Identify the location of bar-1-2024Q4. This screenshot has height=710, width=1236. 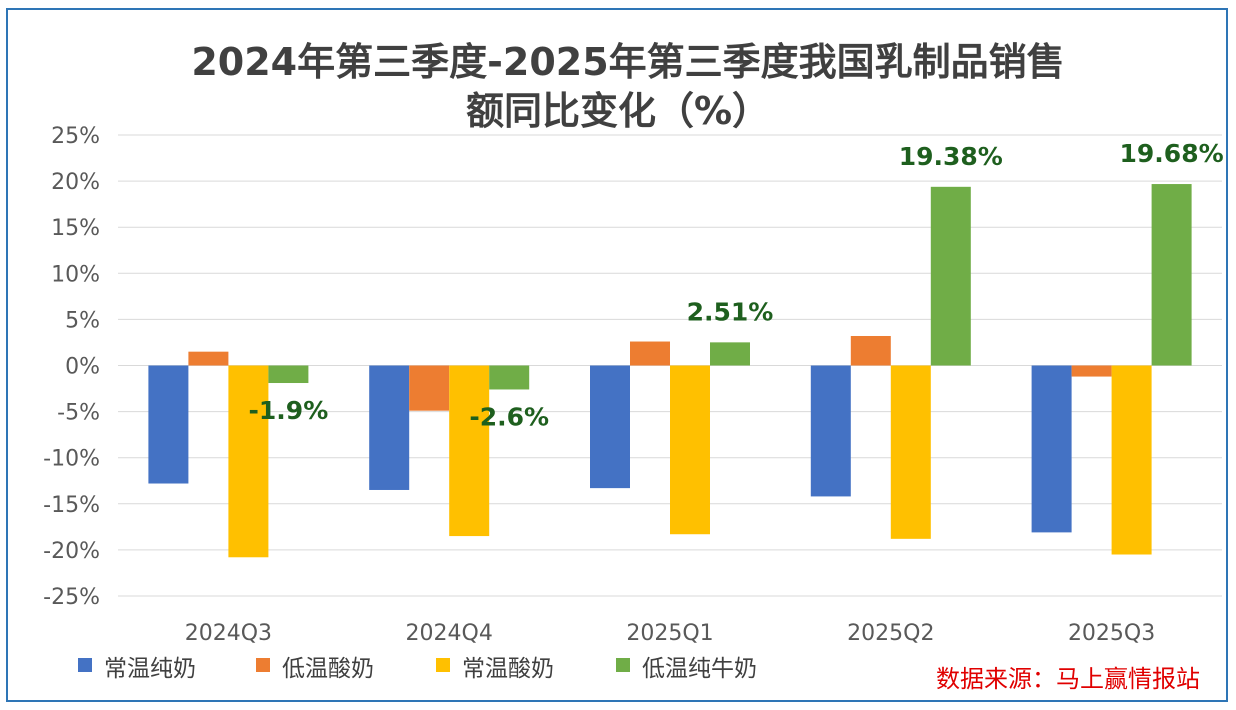
(389, 427).